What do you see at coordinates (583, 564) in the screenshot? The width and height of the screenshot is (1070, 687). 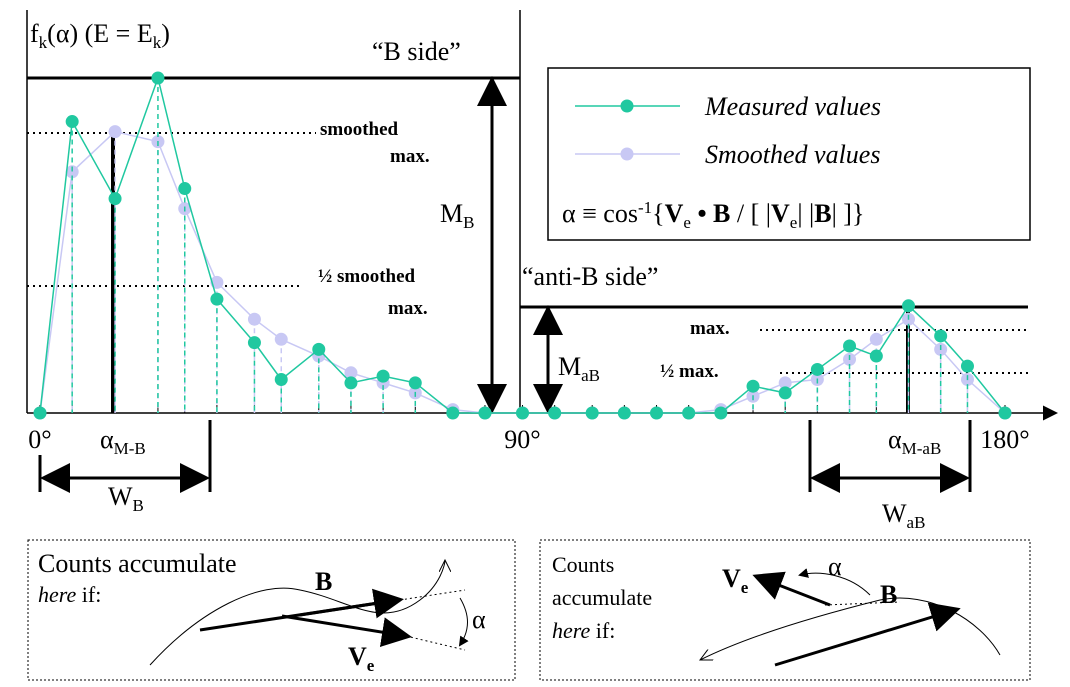 I see `box-text: Counts` at bounding box center [583, 564].